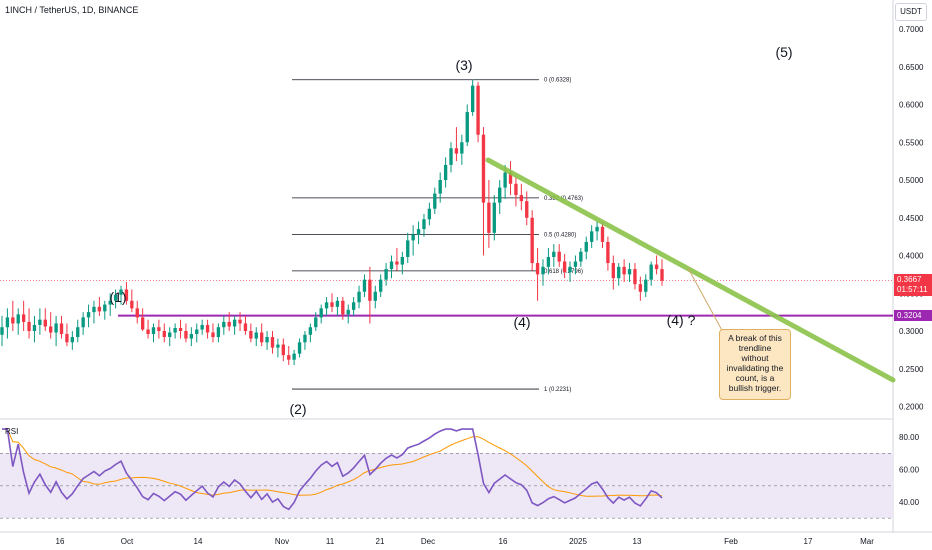 Image resolution: width=932 pixels, height=550 pixels. What do you see at coordinates (909, 279) in the screenshot?
I see `current-price-value: 0.3667` at bounding box center [909, 279].